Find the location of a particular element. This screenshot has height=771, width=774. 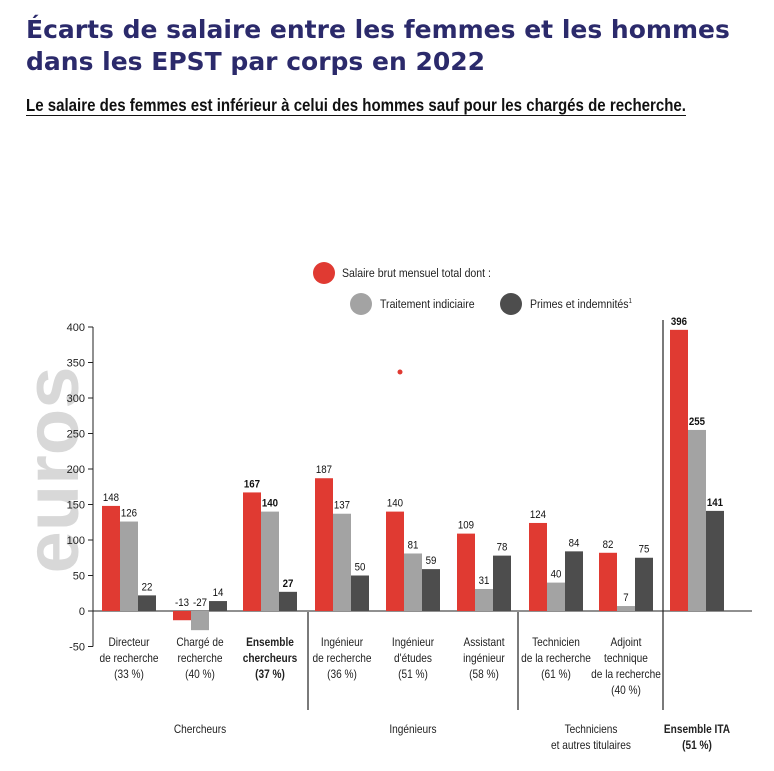

category-label: (36 %) is located at coordinates (342, 674).